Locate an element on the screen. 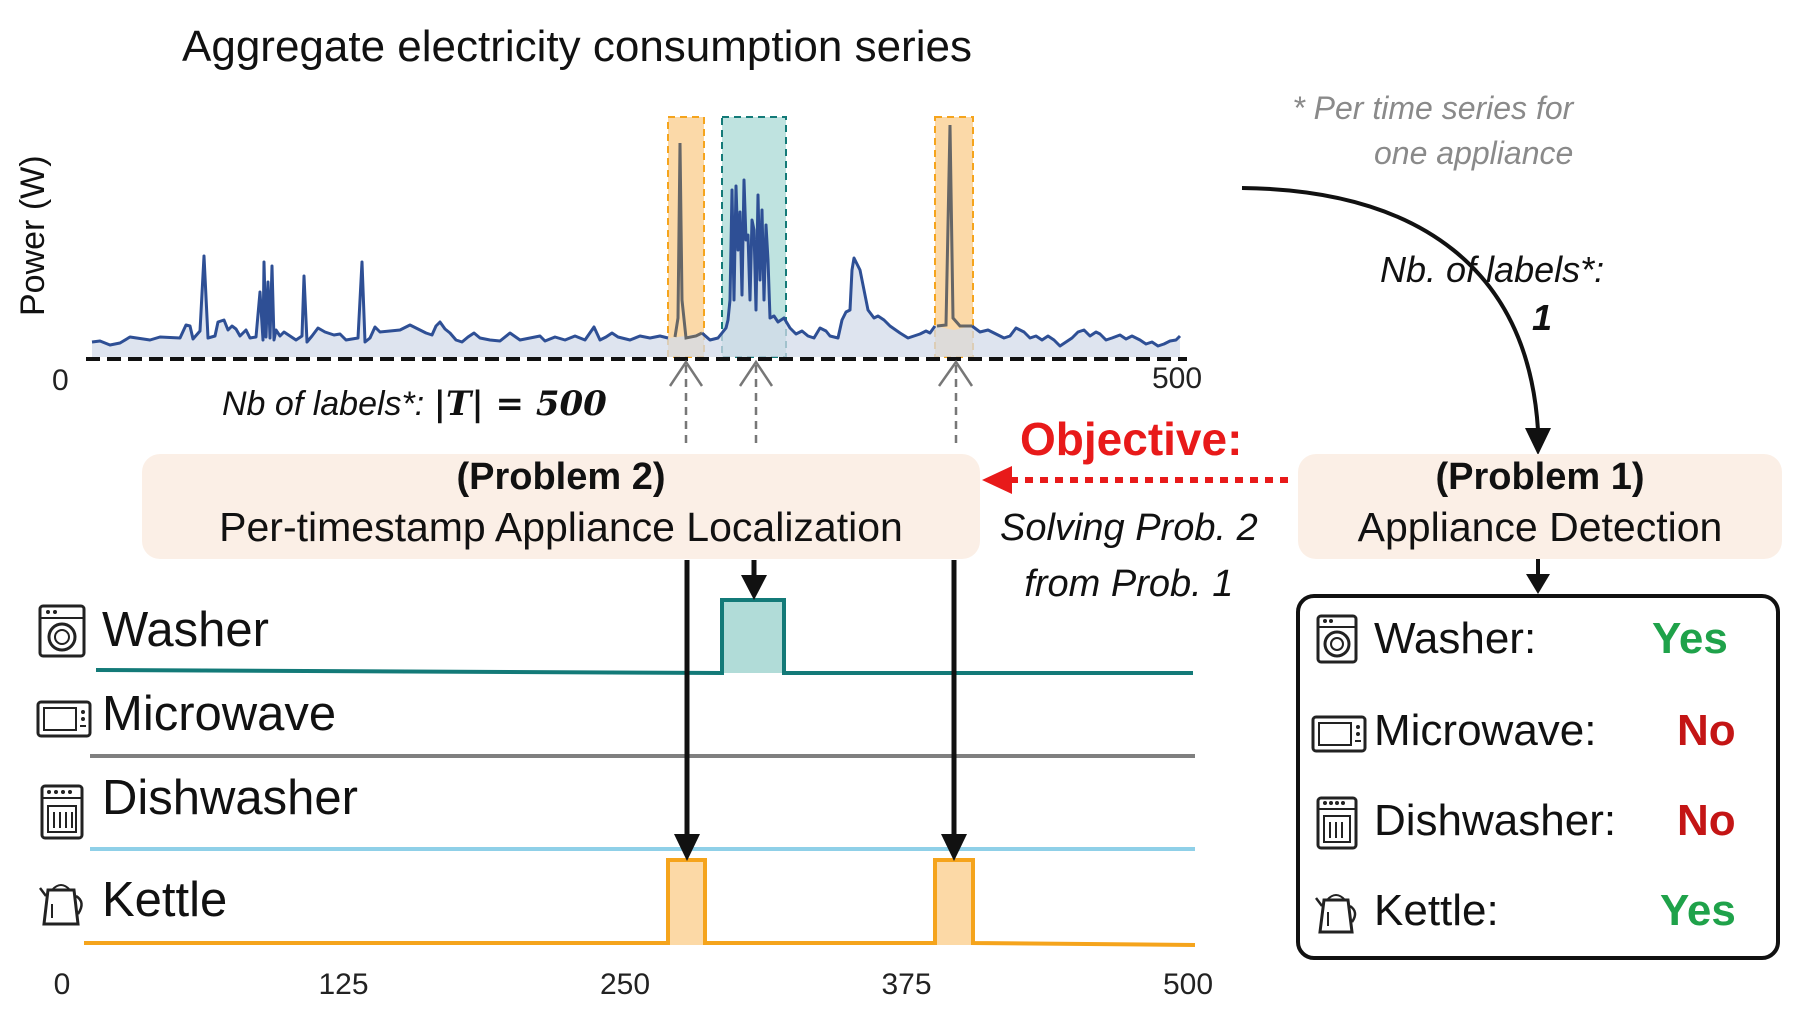 The image size is (1799, 1016). problem2-title: (Problem 2) is located at coordinates (561, 477).